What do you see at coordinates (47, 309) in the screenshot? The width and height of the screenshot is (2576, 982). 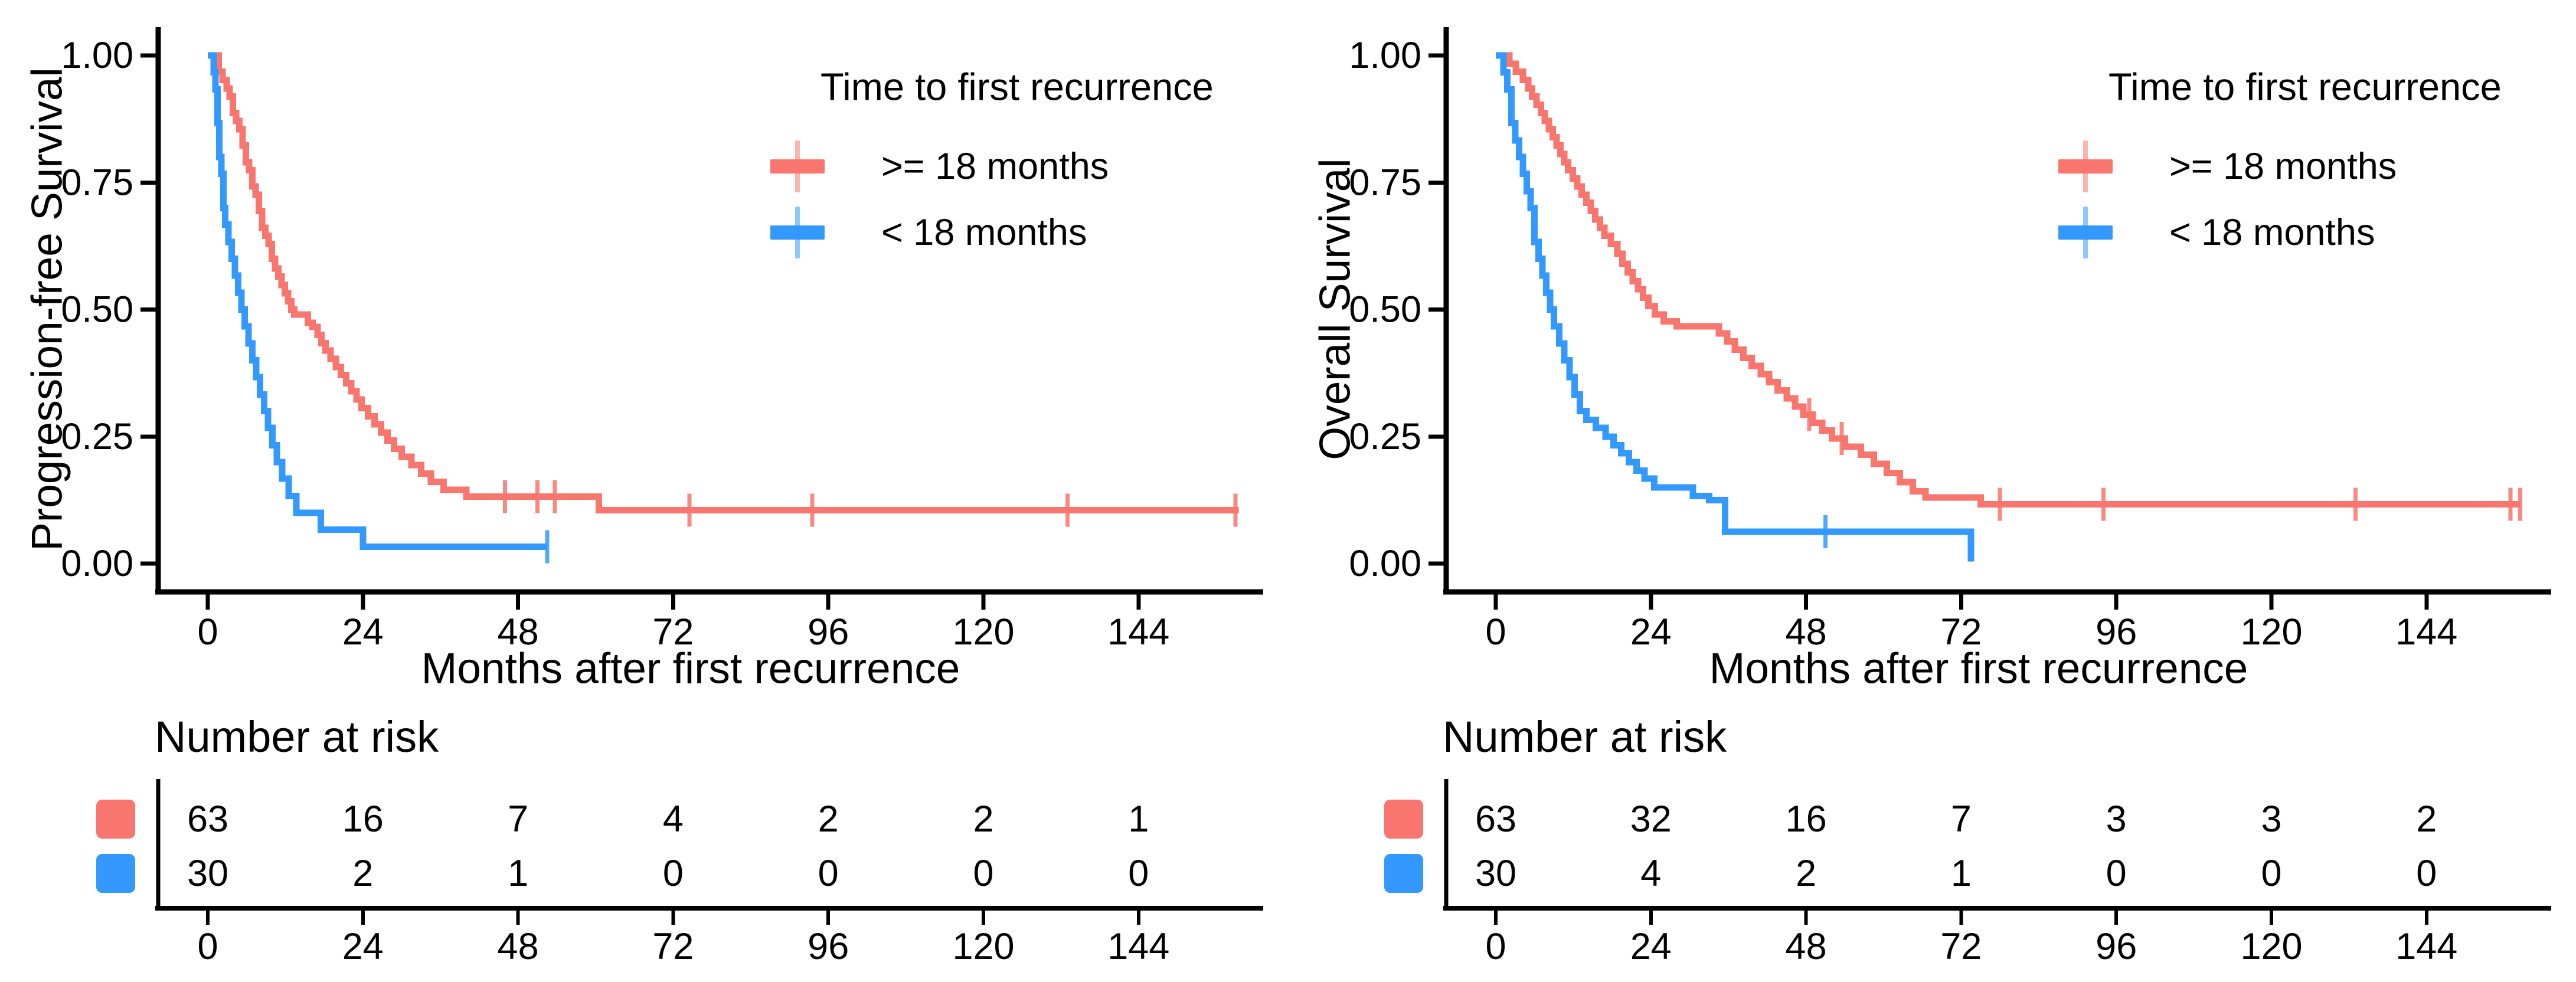 I see `pfs-y-axis-title: Progression-free Survival` at bounding box center [47, 309].